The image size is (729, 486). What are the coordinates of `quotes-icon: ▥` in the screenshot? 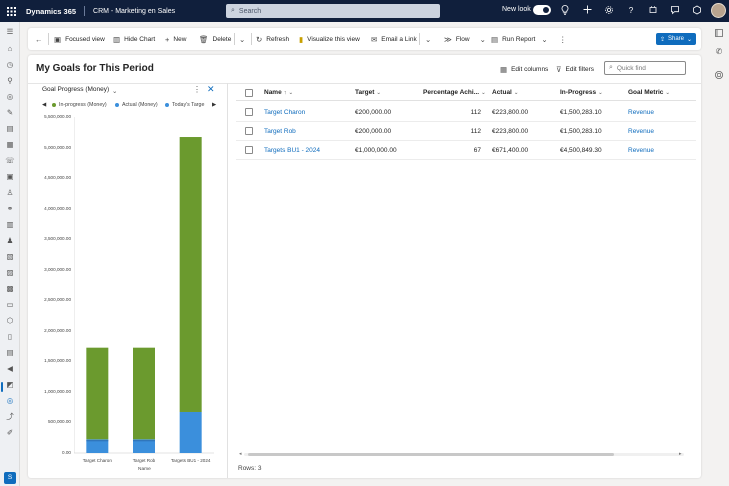 It's located at (10, 224).